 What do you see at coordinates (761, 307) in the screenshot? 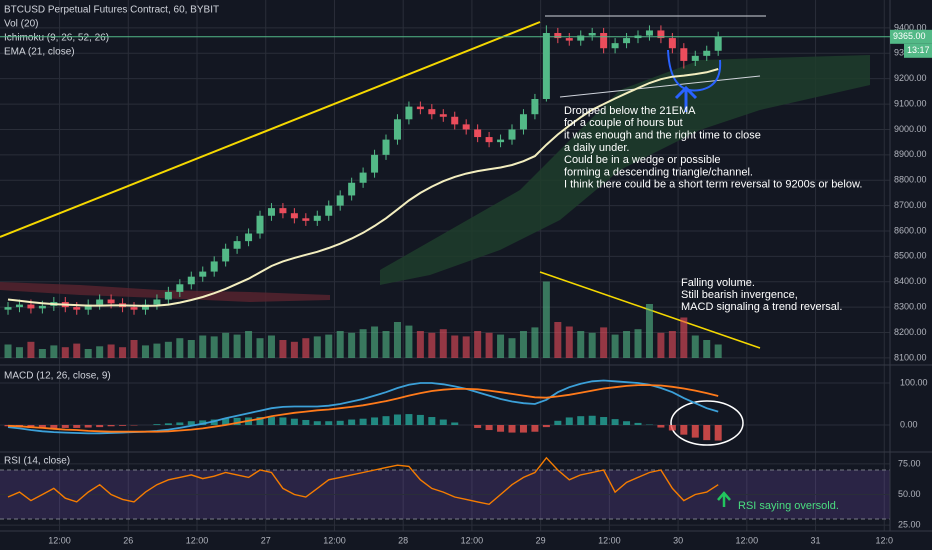
I see `annotation: MACD signaling a trend reversal.` at bounding box center [761, 307].